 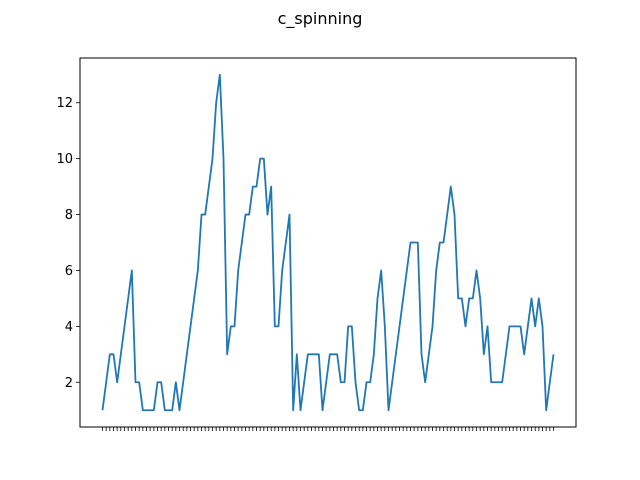 I want to click on y-axis: 2 4 6 8 10 12, so click(x=68, y=243).